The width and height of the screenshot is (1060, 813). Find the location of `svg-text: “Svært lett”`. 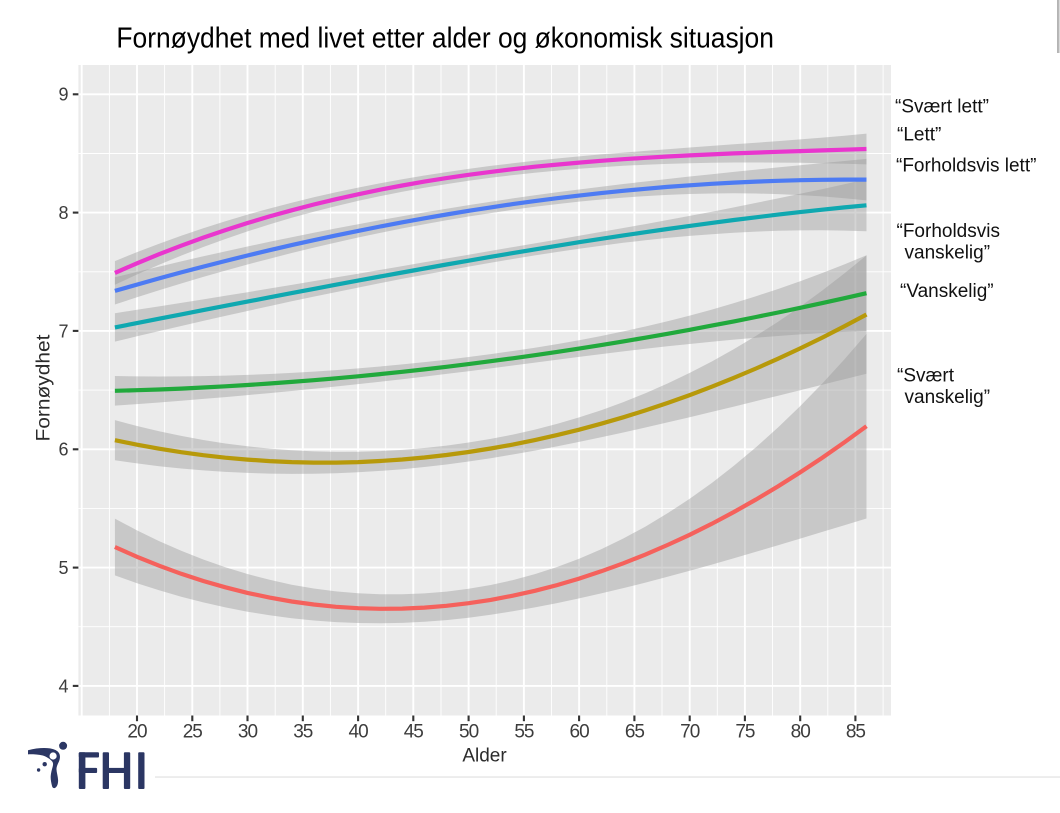

svg-text: “Svært lett” is located at coordinates (942, 107).